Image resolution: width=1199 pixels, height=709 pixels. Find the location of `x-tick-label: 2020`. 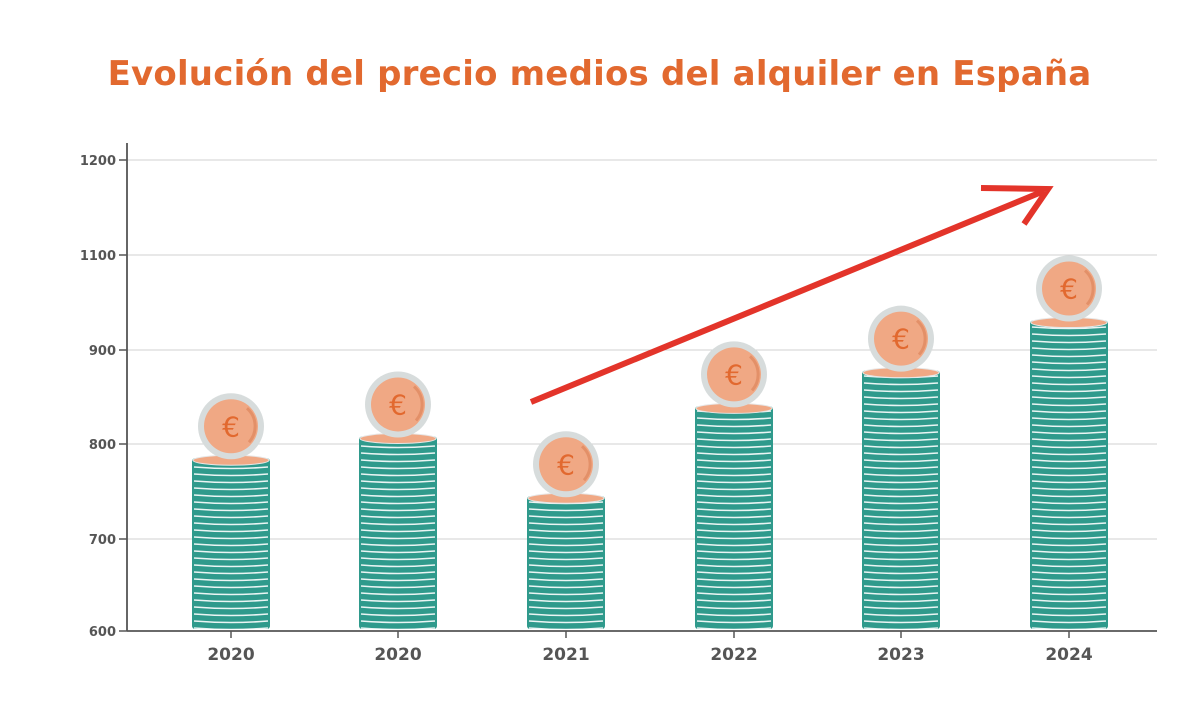

x-tick-label: 2020 is located at coordinates (397, 655).